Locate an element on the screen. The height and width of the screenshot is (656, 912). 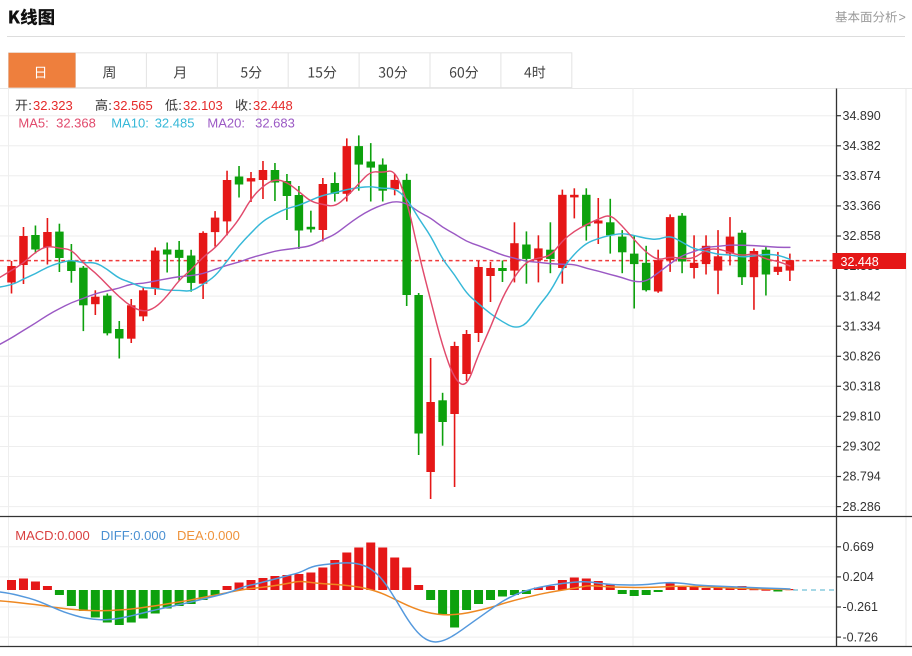
svg-text: 32.485 is located at coordinates (175, 122).